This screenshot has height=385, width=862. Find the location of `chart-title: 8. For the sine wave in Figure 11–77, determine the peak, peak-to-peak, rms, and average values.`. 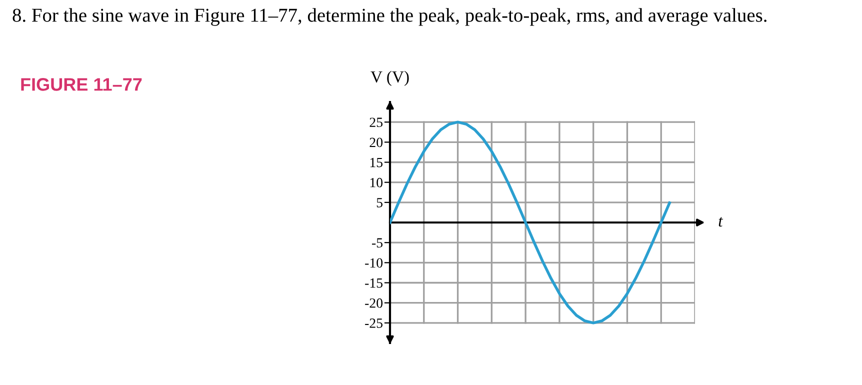

chart-title: 8. For the sine wave in Figure 11–77, determine the peak, peak-to-peak, rms, and average values. is located at coordinates (389, 17).